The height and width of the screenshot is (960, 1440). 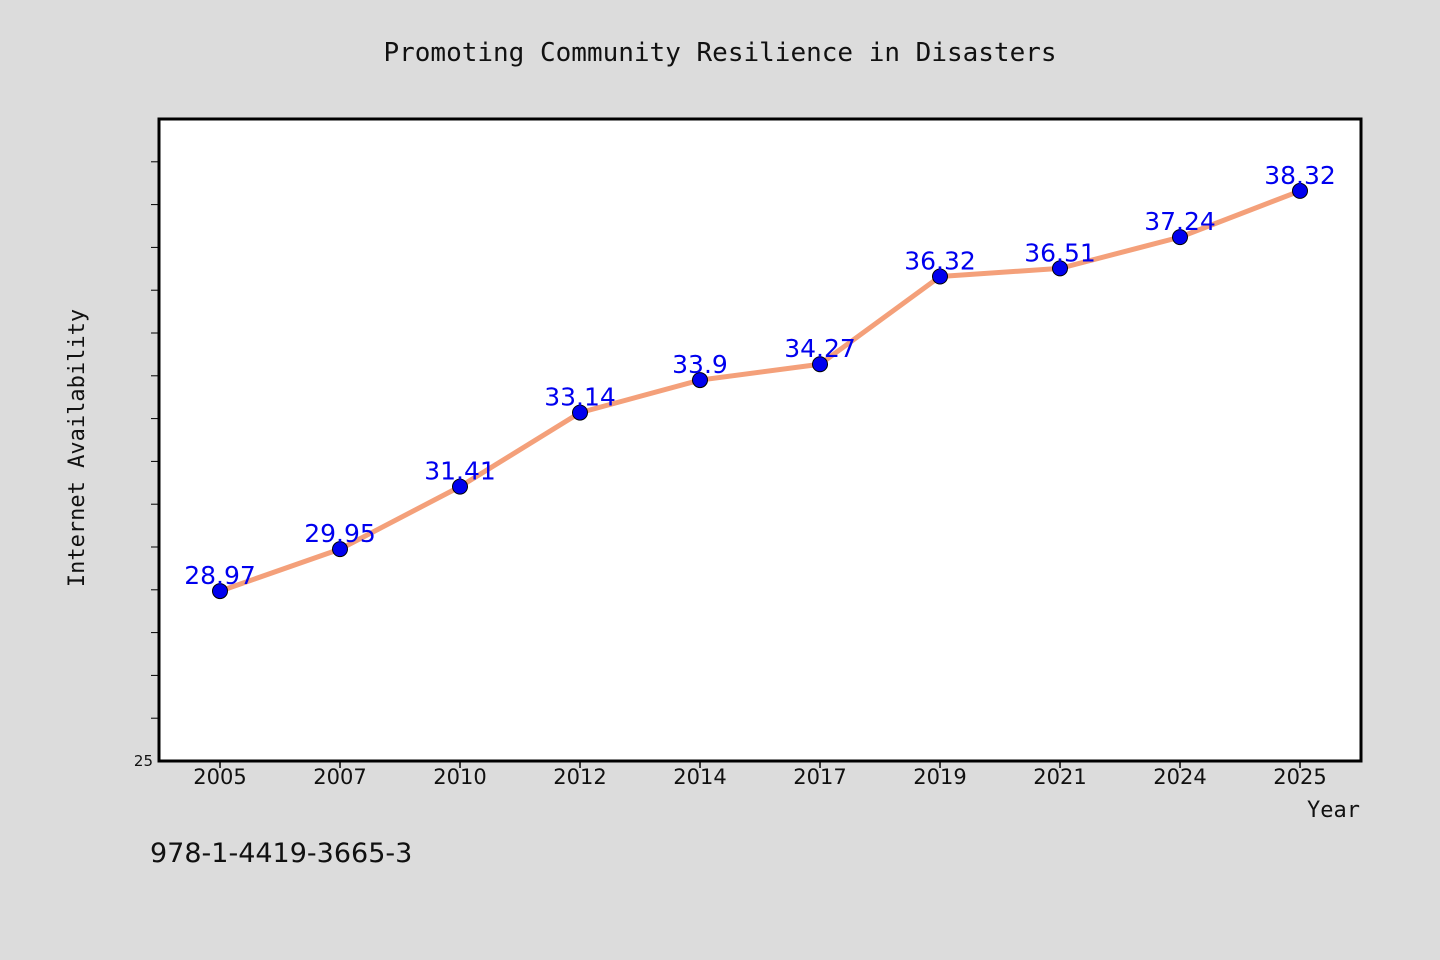 I want to click on x-tick-label: 2014, so click(x=699, y=777).